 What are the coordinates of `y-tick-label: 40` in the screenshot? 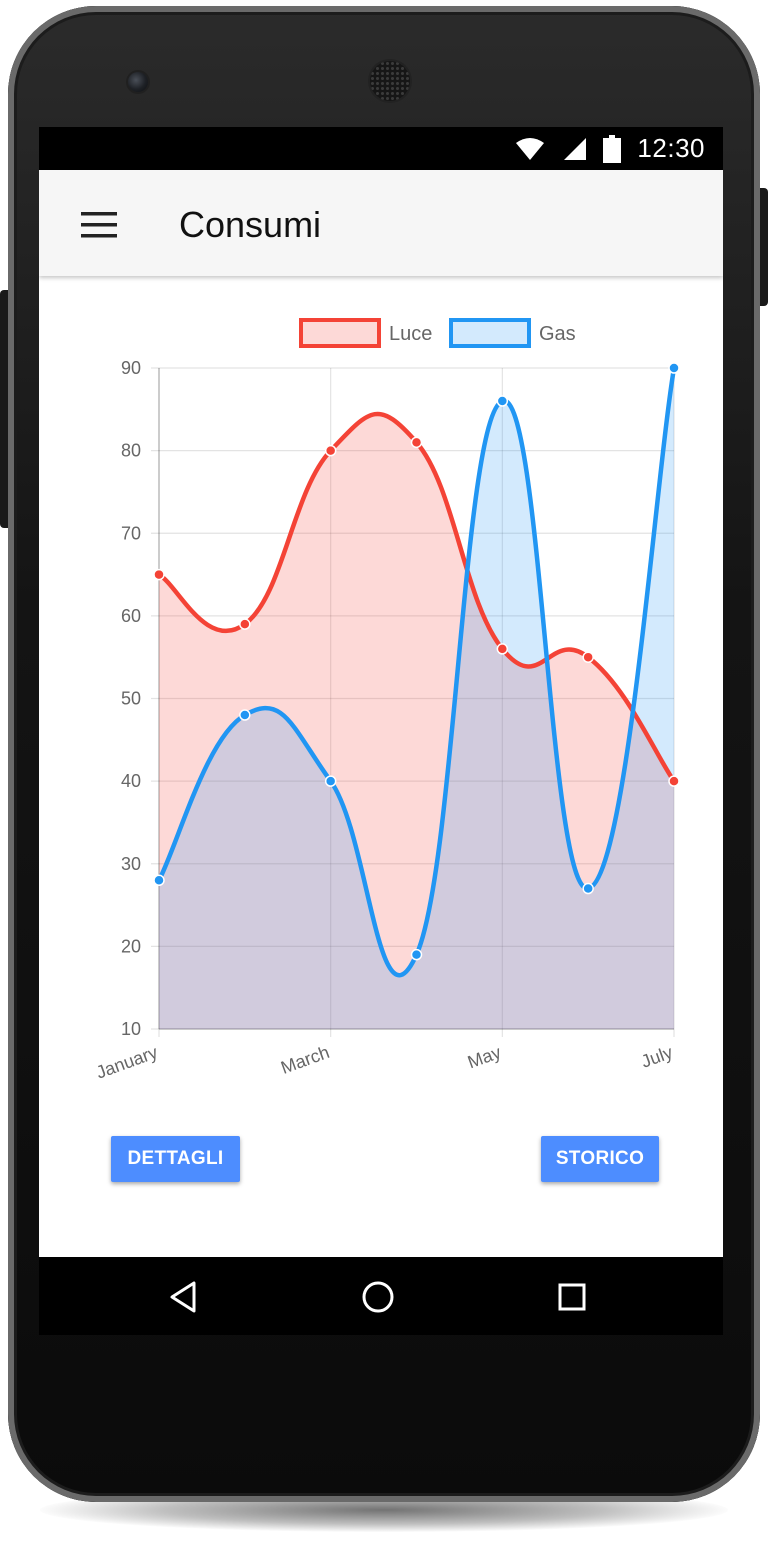 It's located at (131, 781).